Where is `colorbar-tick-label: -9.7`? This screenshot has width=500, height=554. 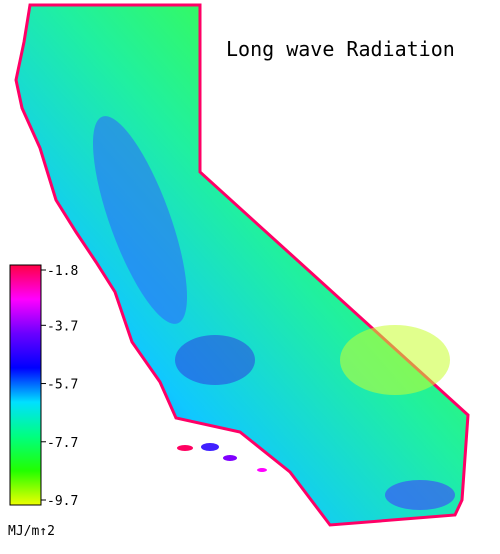
colorbar-tick-label: -9.7 is located at coordinates (62, 501).